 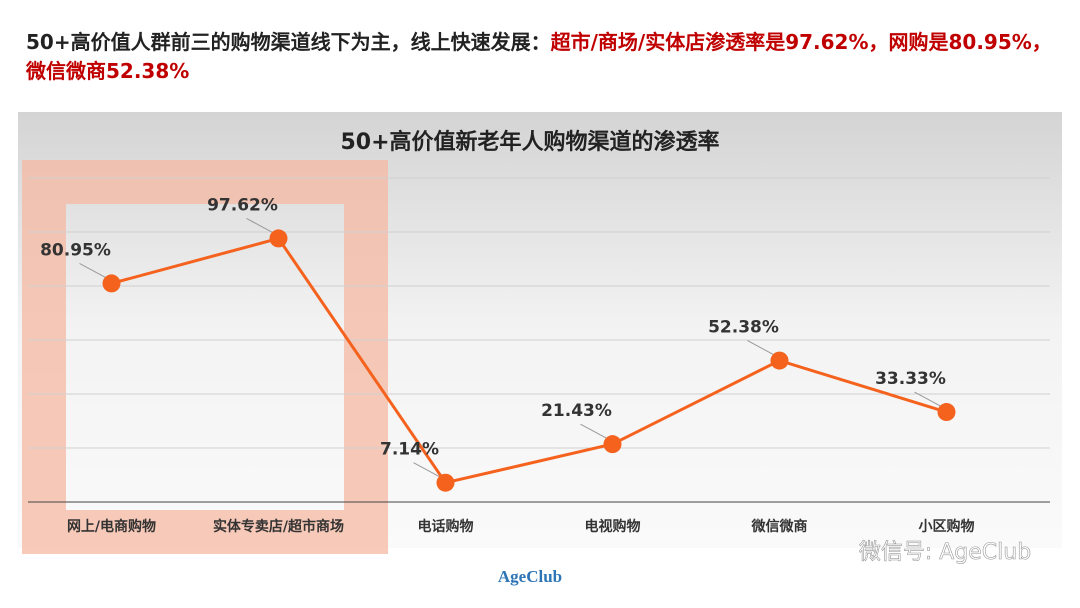 I want to click on x-tick-label: 电话购物, so click(x=446, y=526).